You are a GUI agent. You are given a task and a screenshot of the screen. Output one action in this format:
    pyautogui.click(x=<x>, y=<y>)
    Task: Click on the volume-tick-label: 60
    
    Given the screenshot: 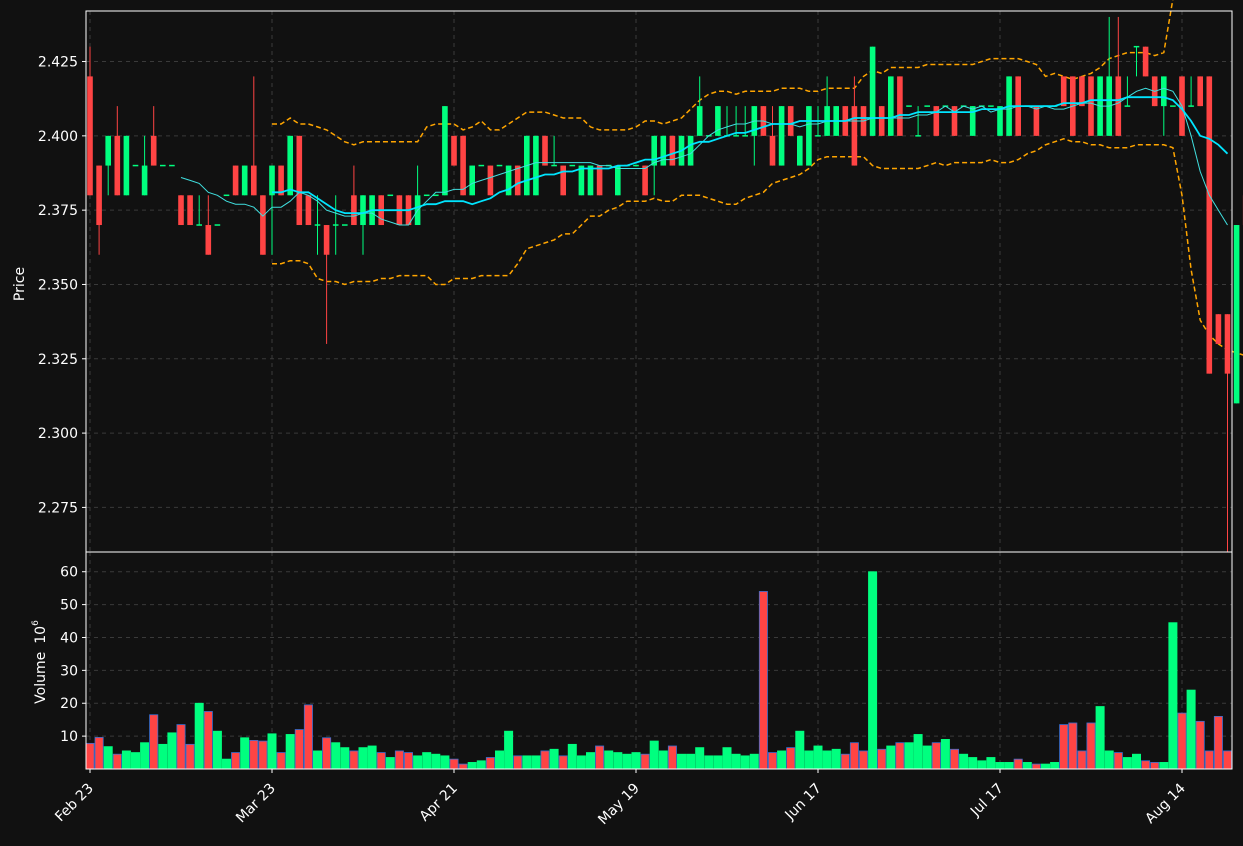 What is the action you would take?
    pyautogui.click(x=69, y=573)
    